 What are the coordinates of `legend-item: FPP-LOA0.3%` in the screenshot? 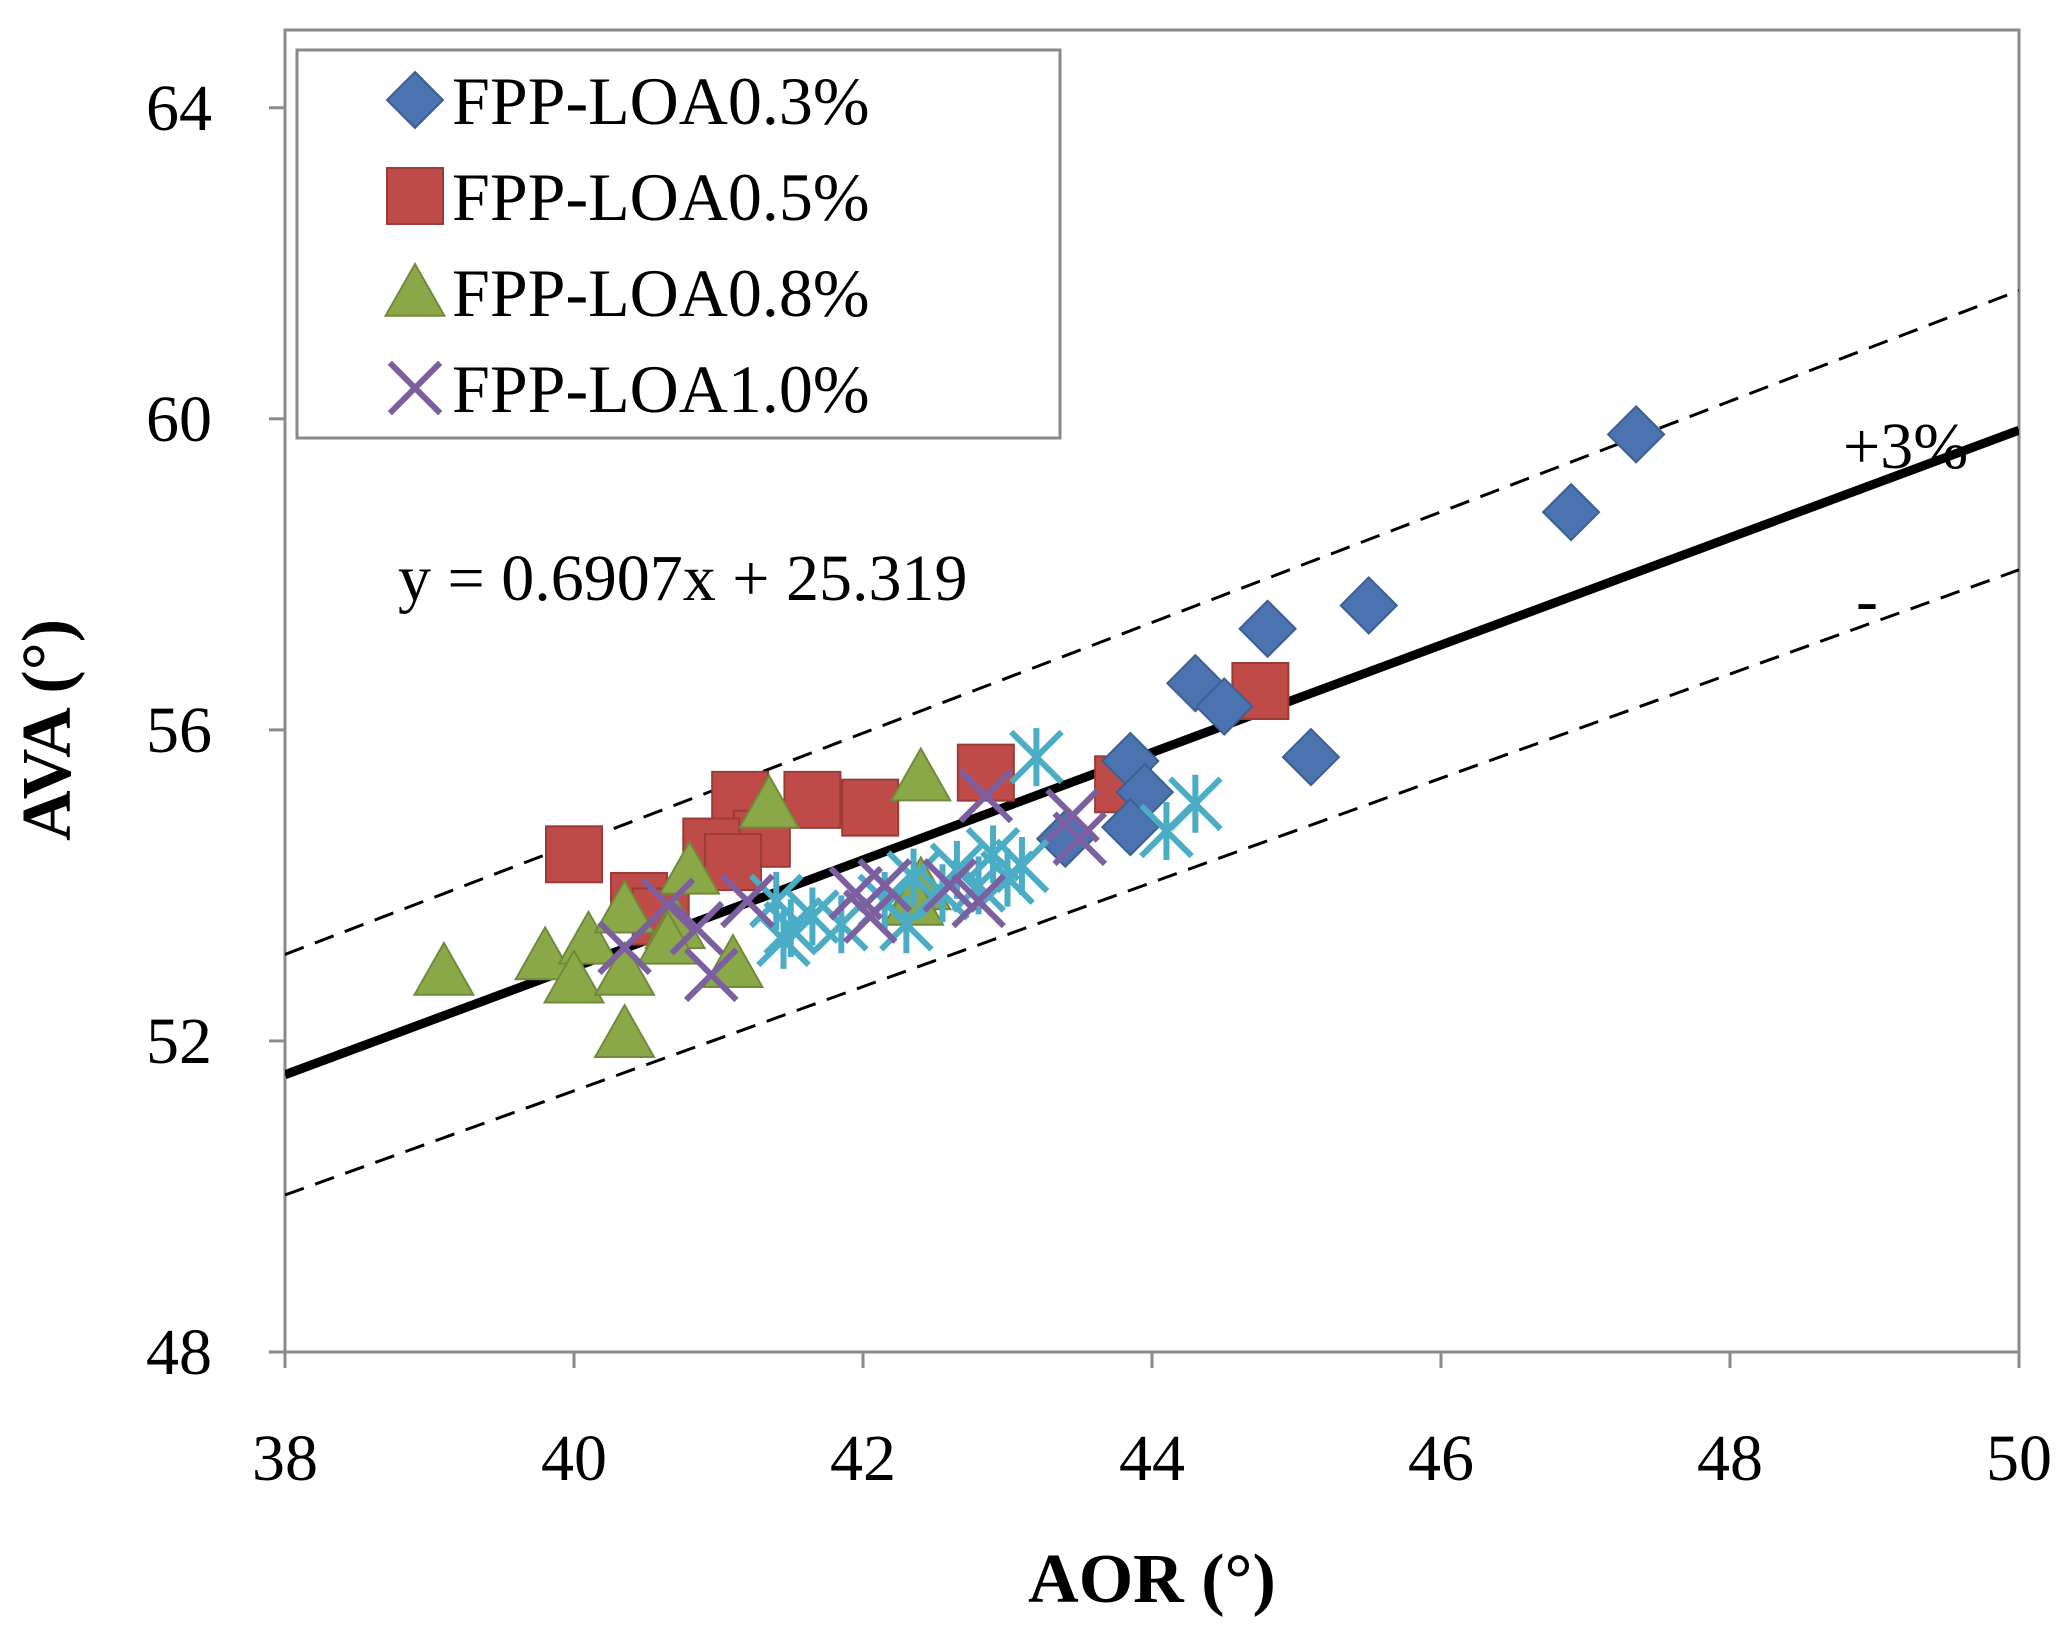 It's located at (627, 101).